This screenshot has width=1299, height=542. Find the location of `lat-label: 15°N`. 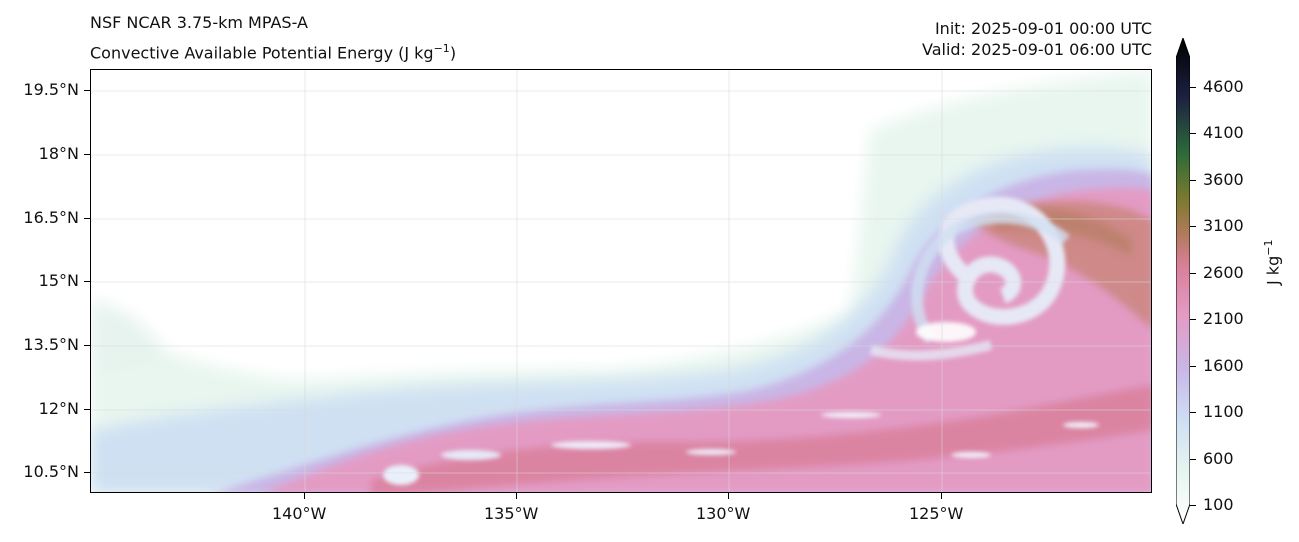

lat-label: 15°N is located at coordinates (58, 280).